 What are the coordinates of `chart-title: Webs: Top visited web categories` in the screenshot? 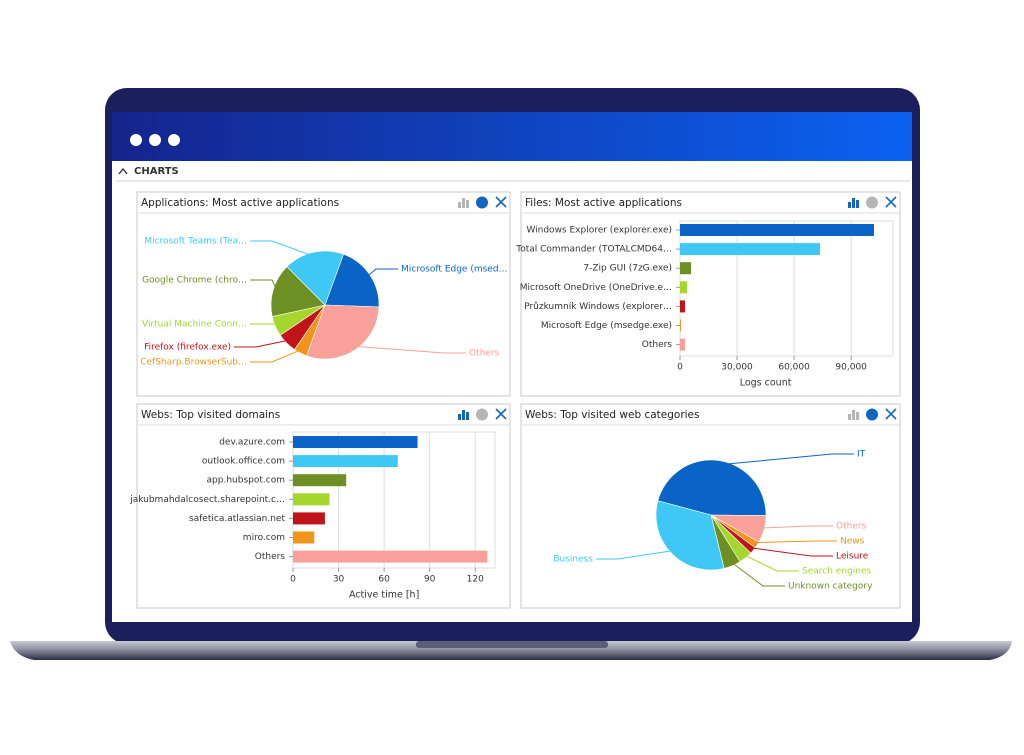 It's located at (612, 415).